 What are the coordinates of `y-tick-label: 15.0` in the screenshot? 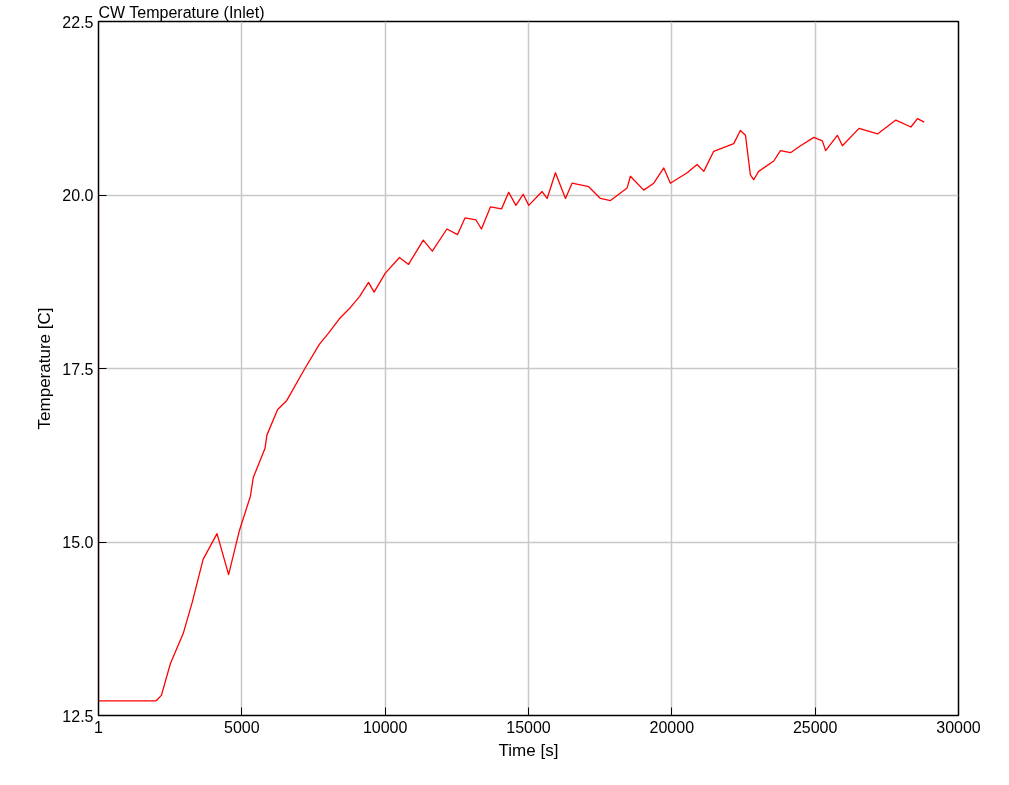 It's located at (78, 542).